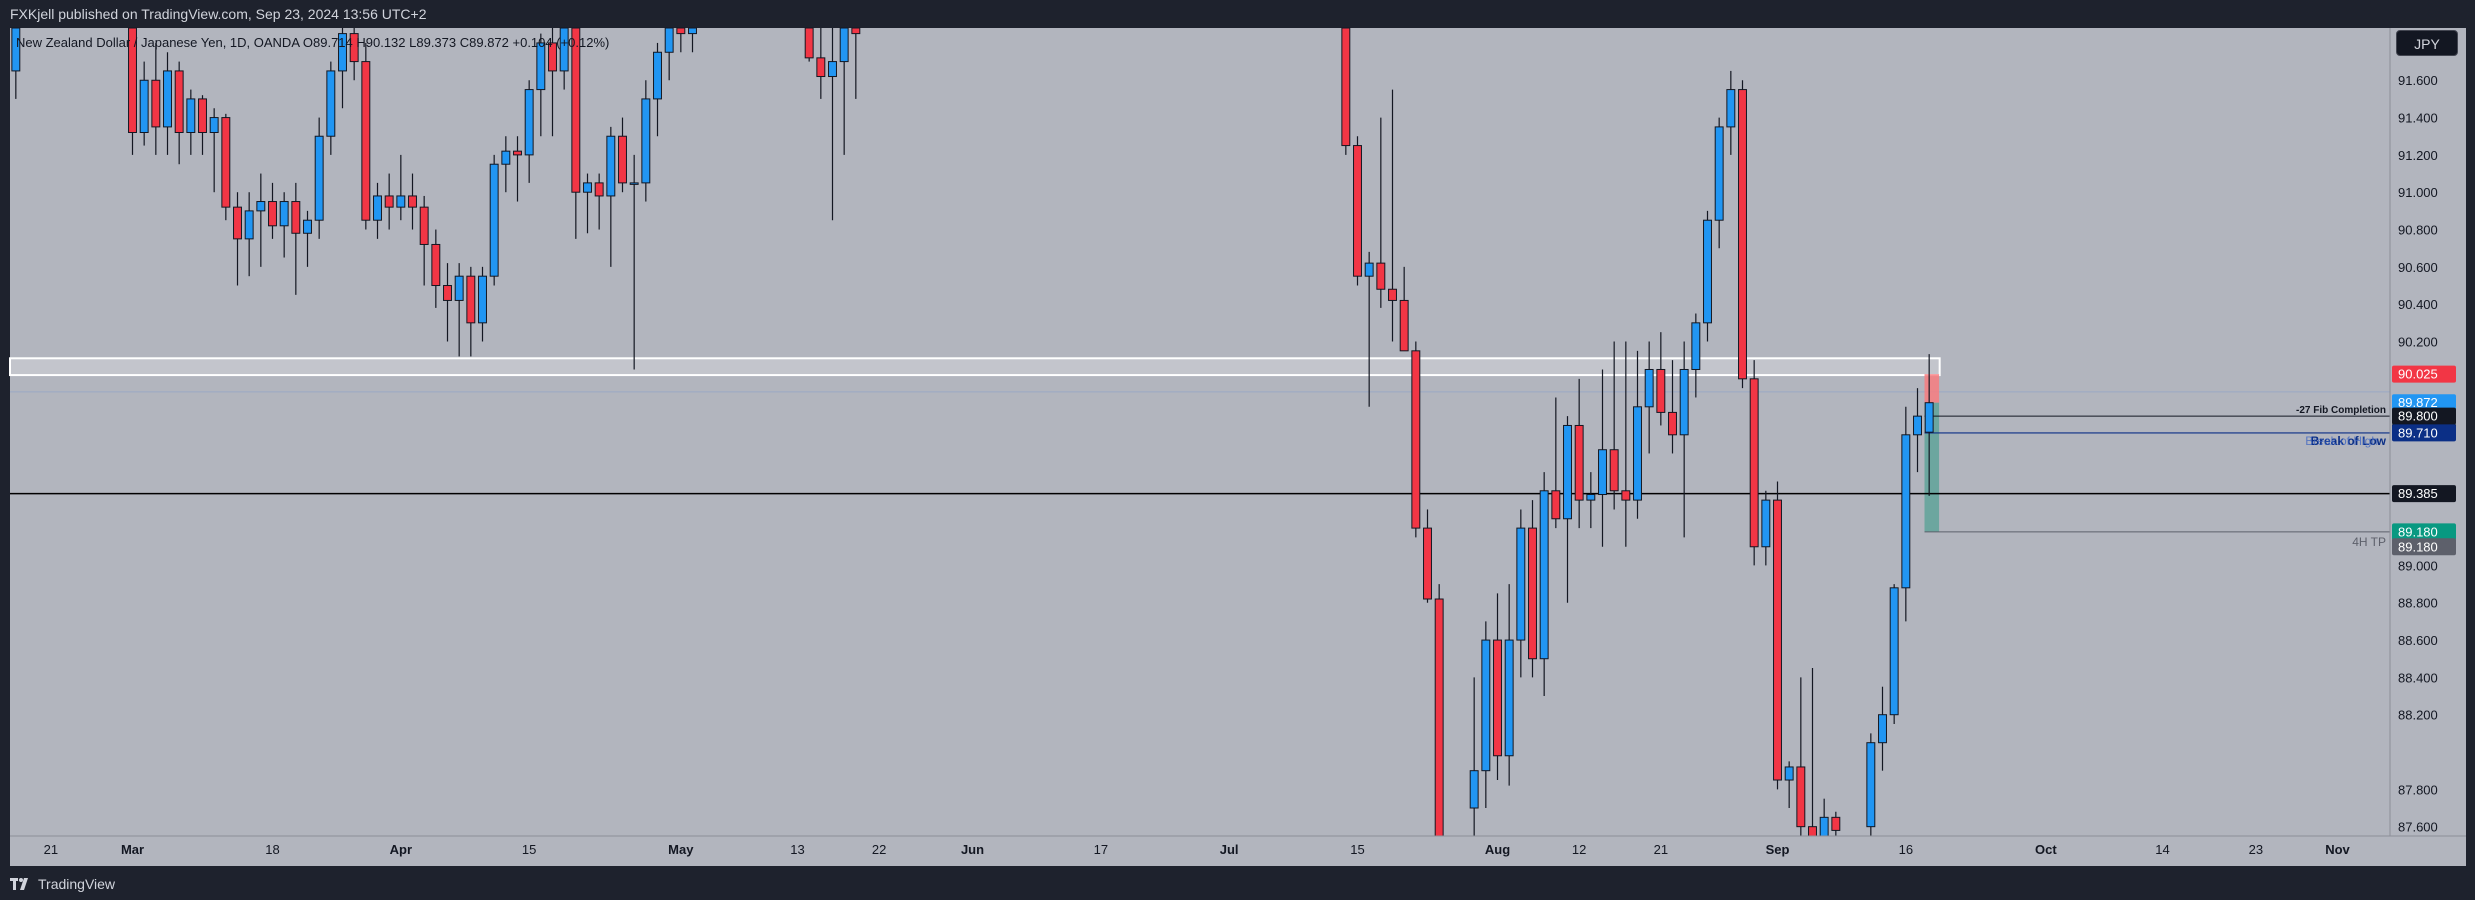 This screenshot has height=900, width=2475. I want to click on x-tick-label: Sep, so click(1778, 849).